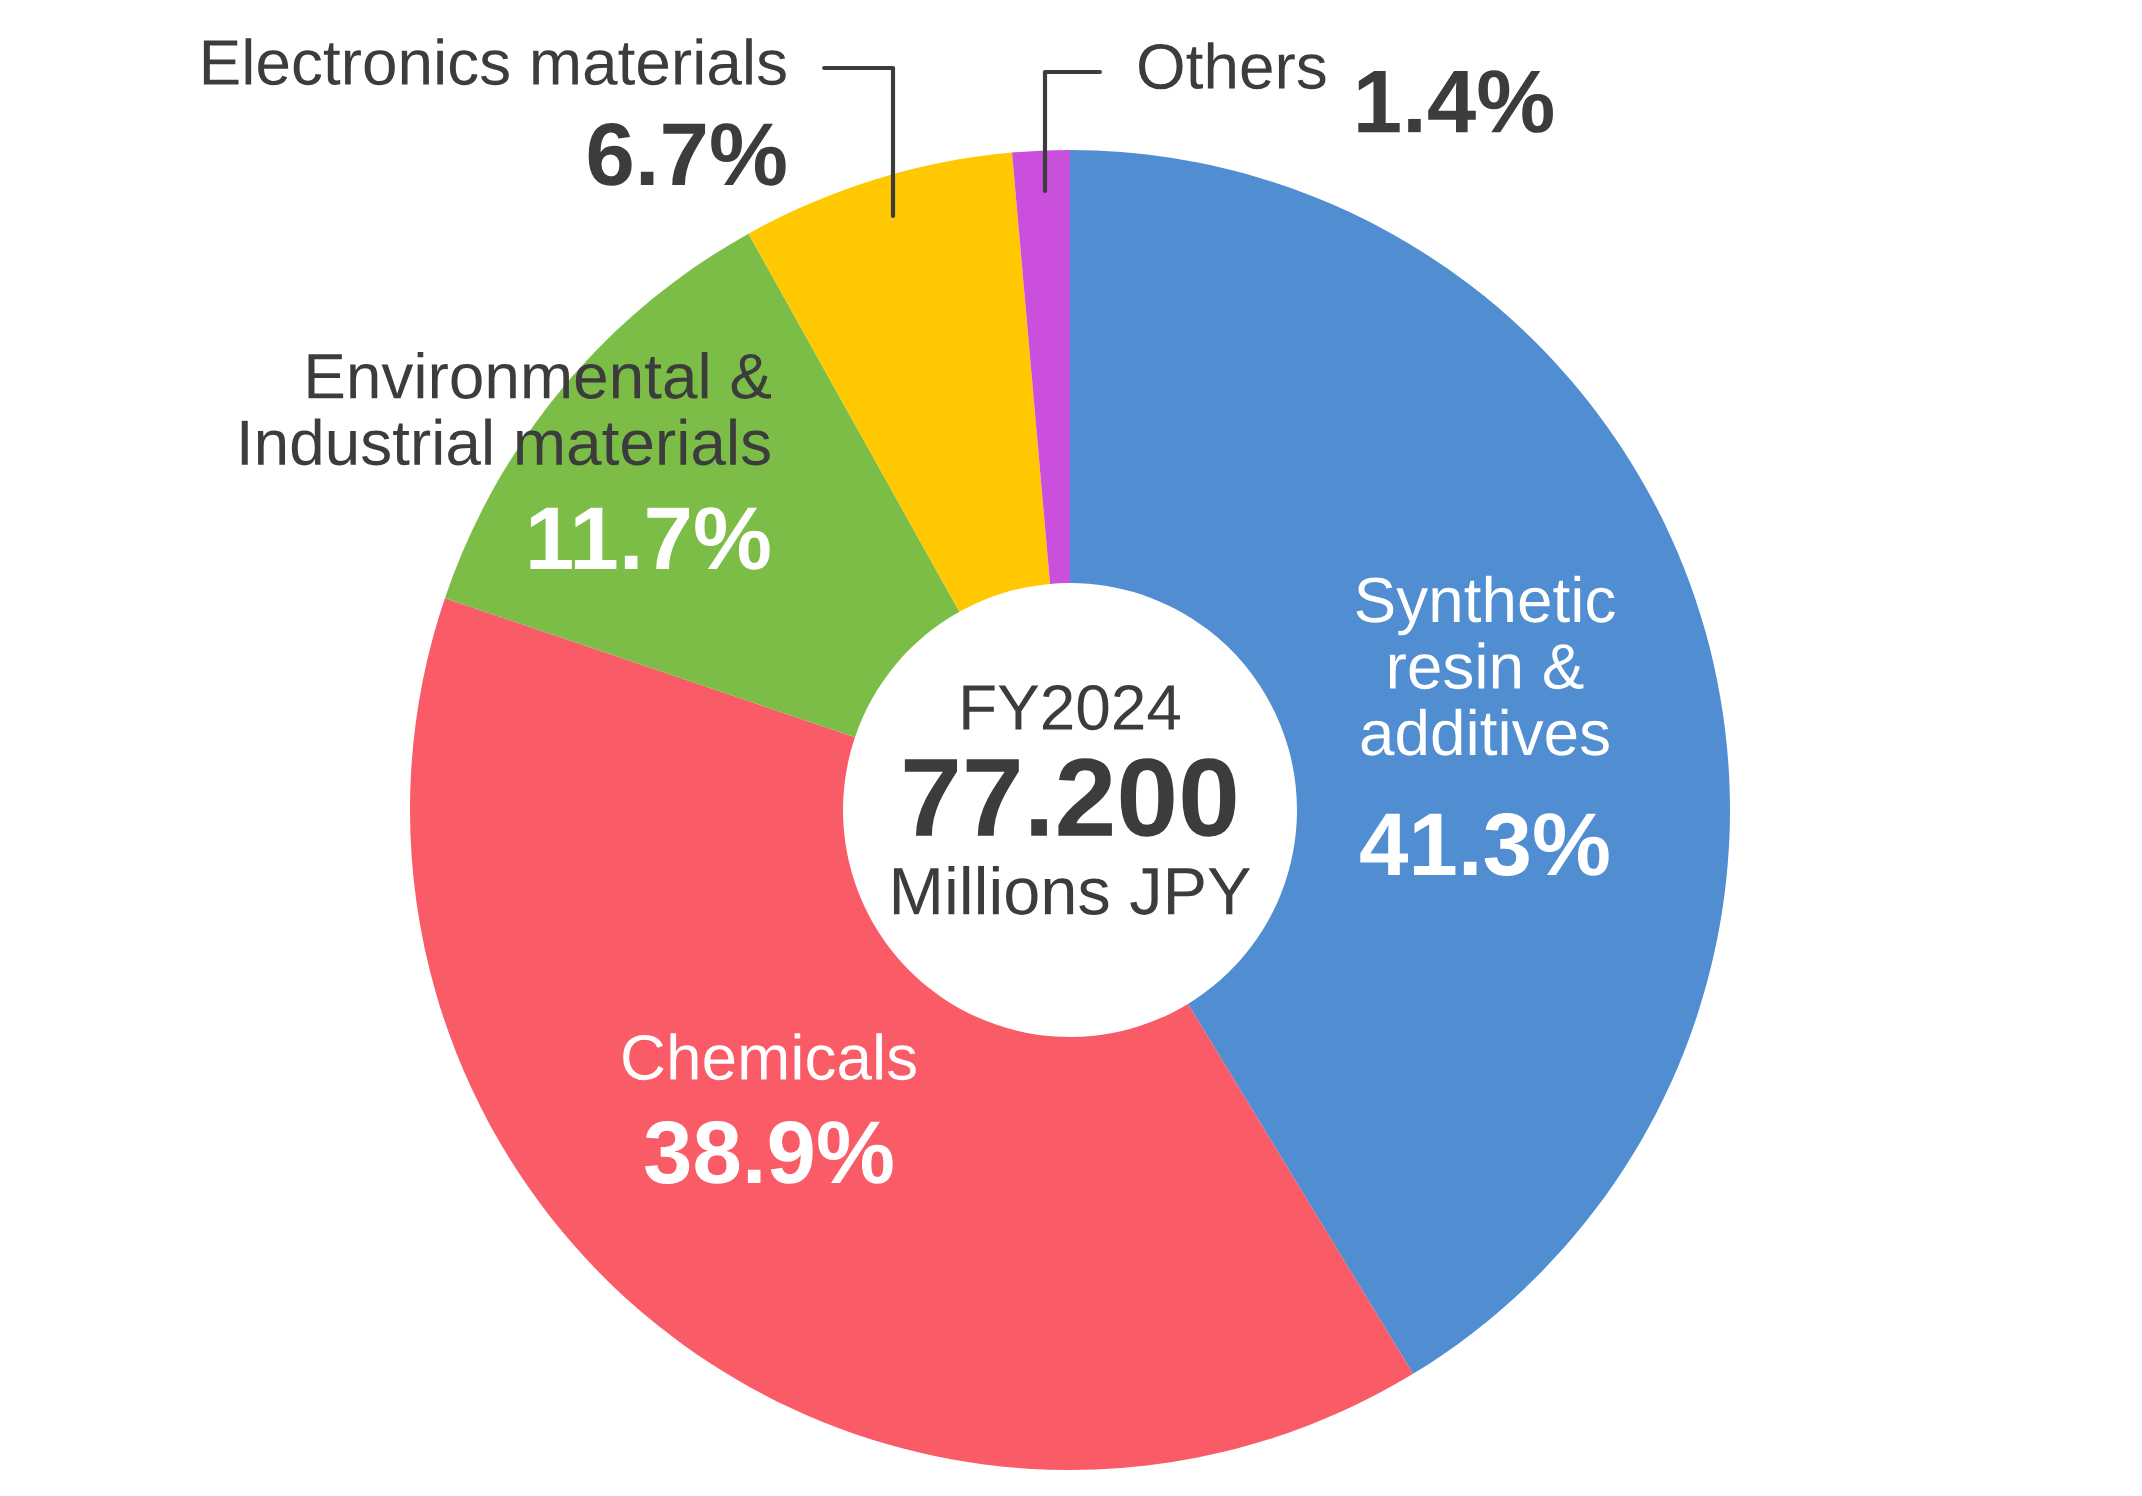 This screenshot has width=2142, height=1496. What do you see at coordinates (1041, 367) in the screenshot?
I see `donut-slice` at bounding box center [1041, 367].